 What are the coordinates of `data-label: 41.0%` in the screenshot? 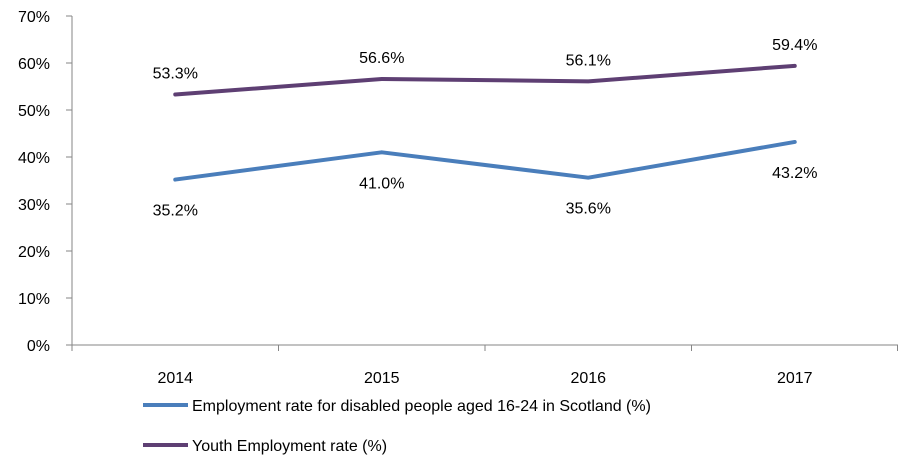 It's located at (381, 183).